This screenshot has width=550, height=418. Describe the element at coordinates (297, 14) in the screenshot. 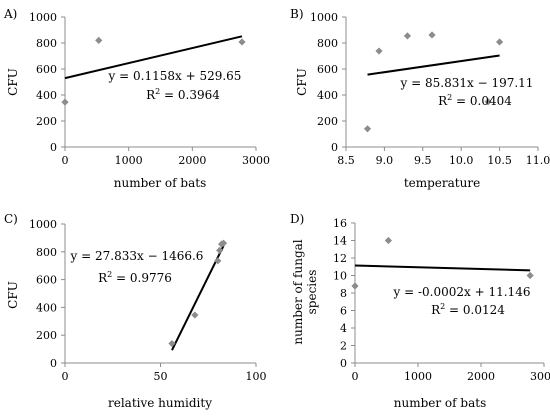

I see `panel-label: B)` at that location.